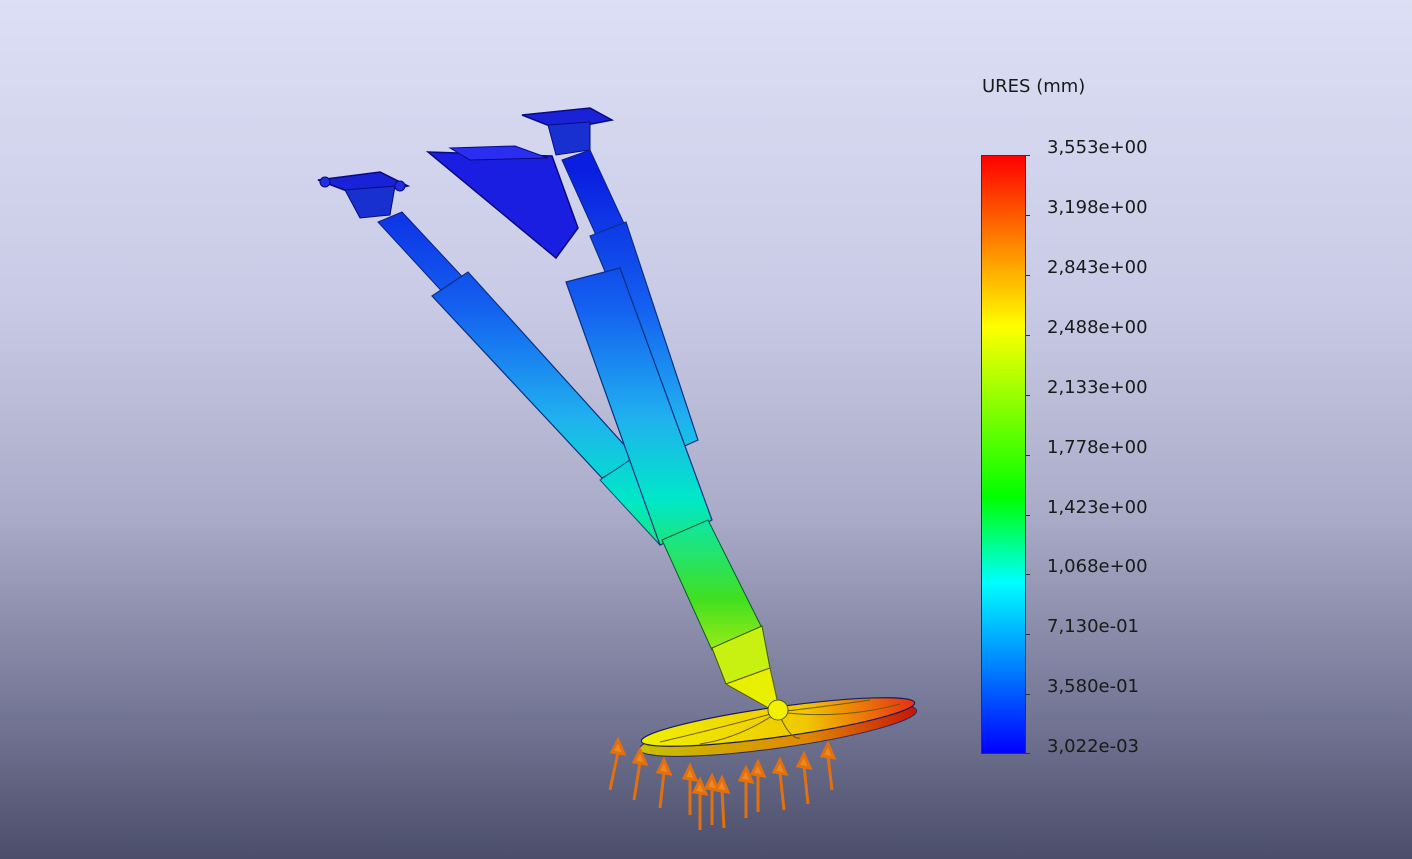 Image resolution: width=1412 pixels, height=859 pixels. What do you see at coordinates (1097, 507) in the screenshot?
I see `legend-tick-label: 1,423e+00` at bounding box center [1097, 507].